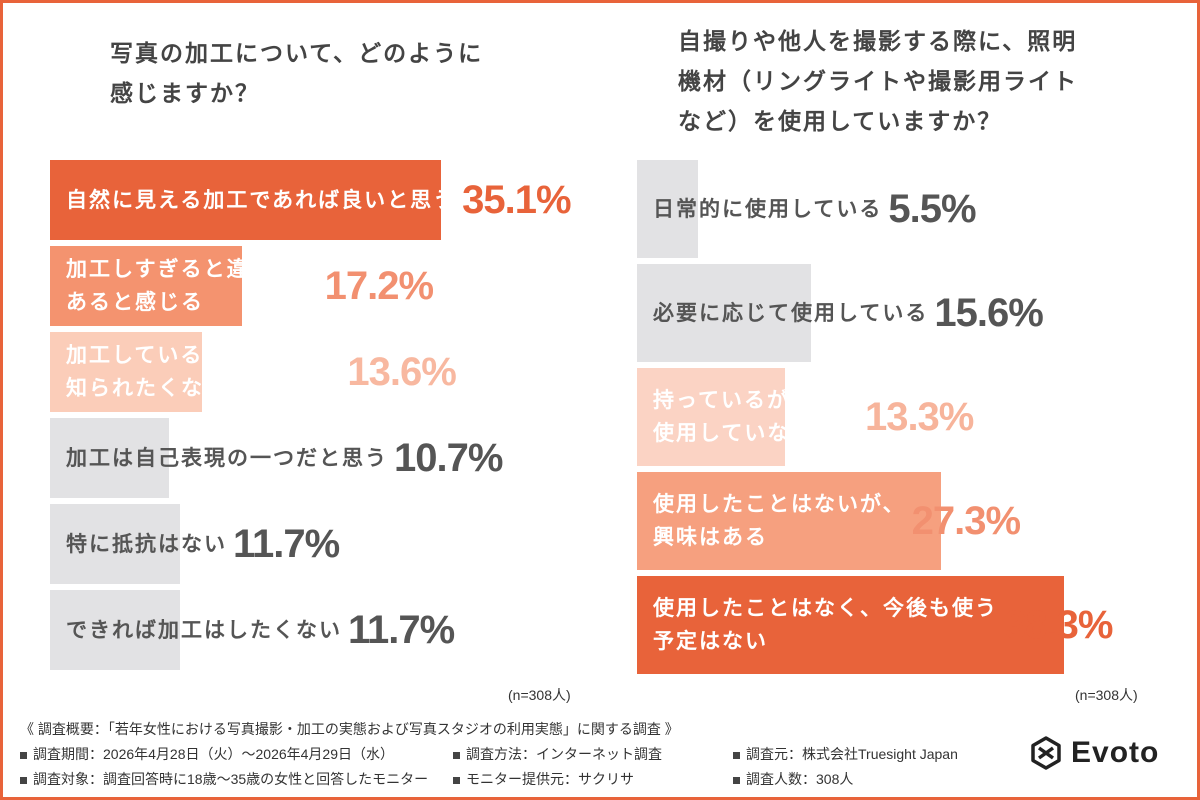 This screenshot has width=1200, height=800. Describe the element at coordinates (800, 779) in the screenshot. I see `footer-text: 調査人数：308人` at that location.